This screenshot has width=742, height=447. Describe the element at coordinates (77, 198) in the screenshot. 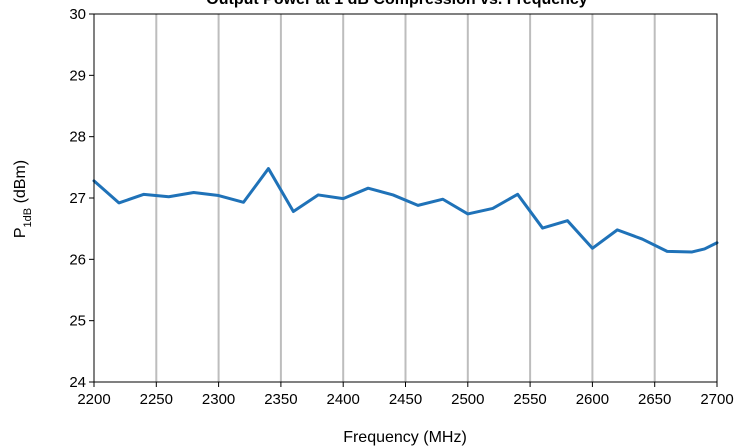

I see `y-tick-label: 27` at that location.